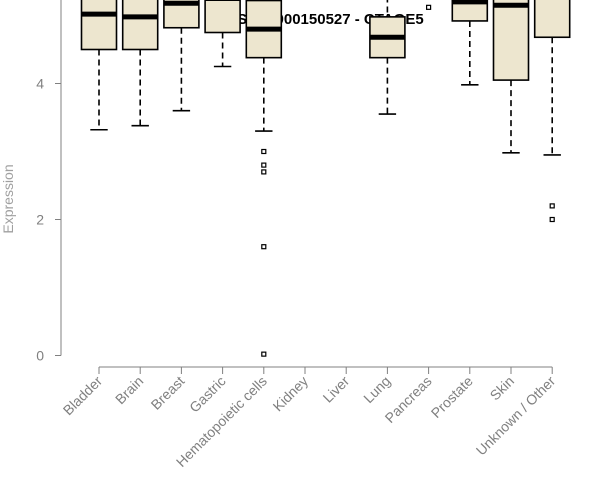 The width and height of the screenshot is (600, 500). Describe the element at coordinates (8, 198) in the screenshot. I see `y-axis-label: Expression` at that location.